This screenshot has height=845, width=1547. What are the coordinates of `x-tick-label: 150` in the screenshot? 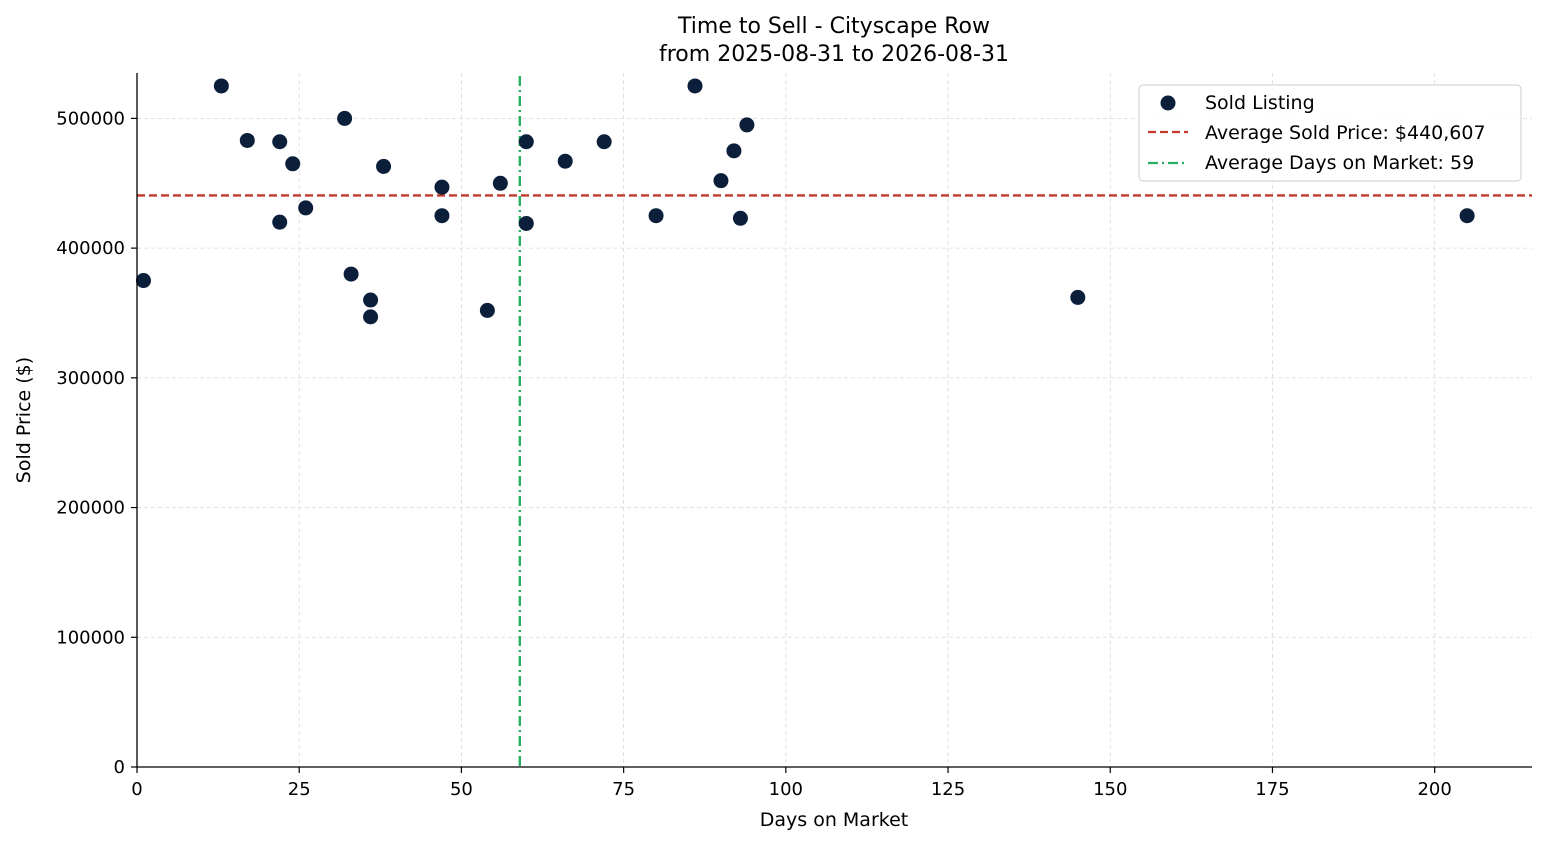 It's located at (1110, 789).